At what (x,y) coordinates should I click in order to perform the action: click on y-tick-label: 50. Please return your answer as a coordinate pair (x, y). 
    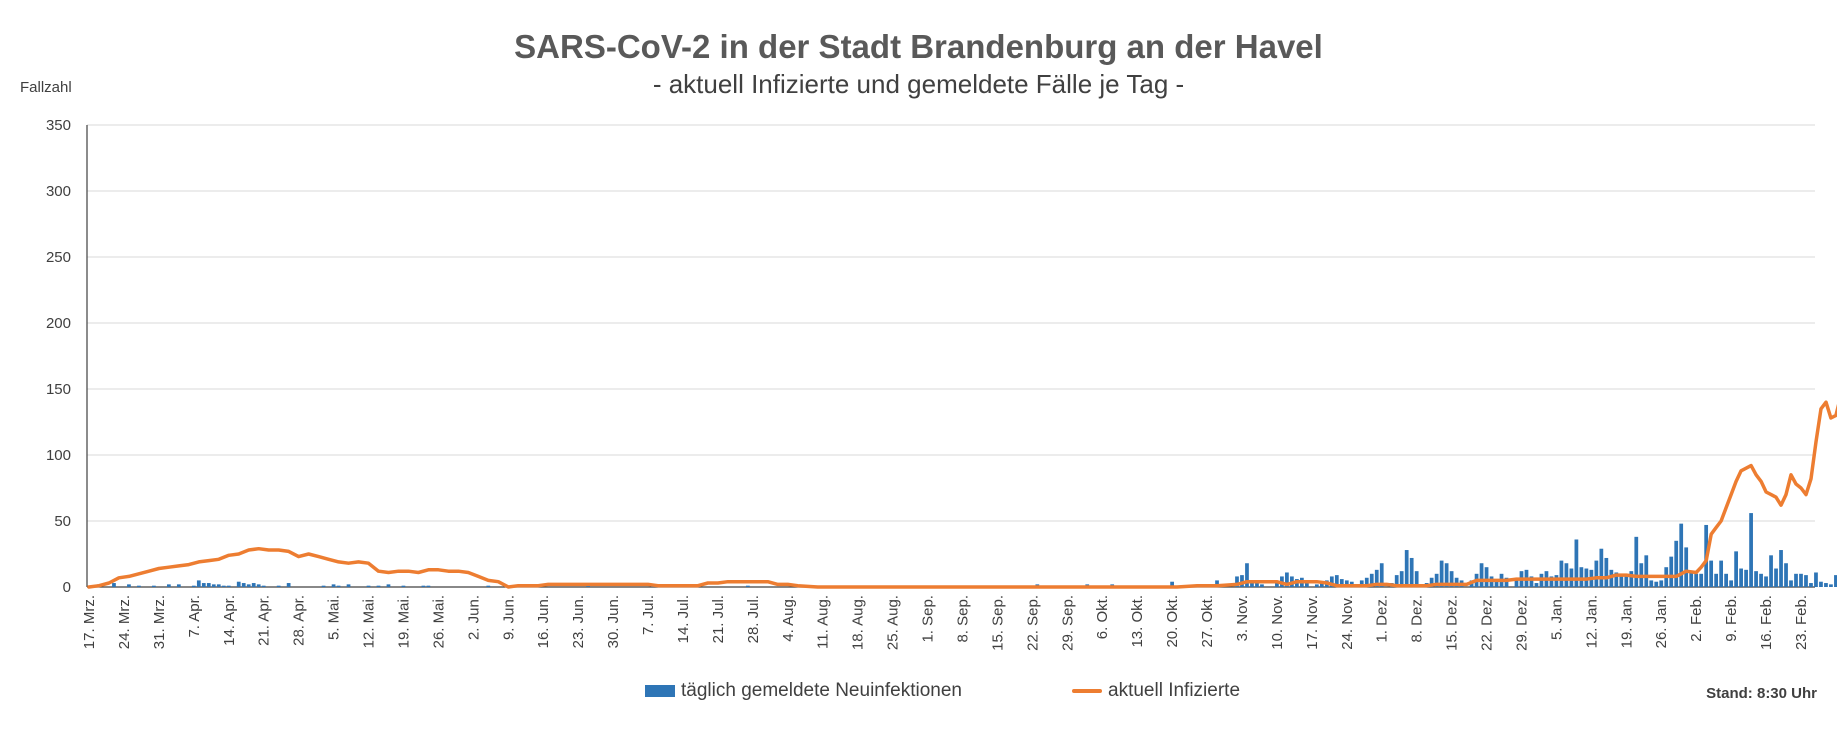
    Looking at the image, I should click on (62, 521).